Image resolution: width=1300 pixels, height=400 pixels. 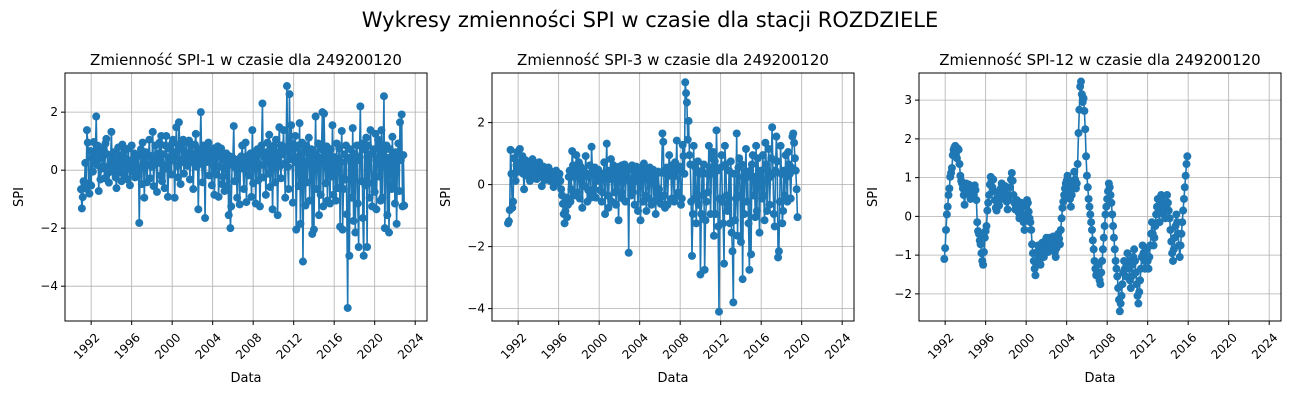 I want to click on y-tick-label: 1, so click(x=908, y=178).